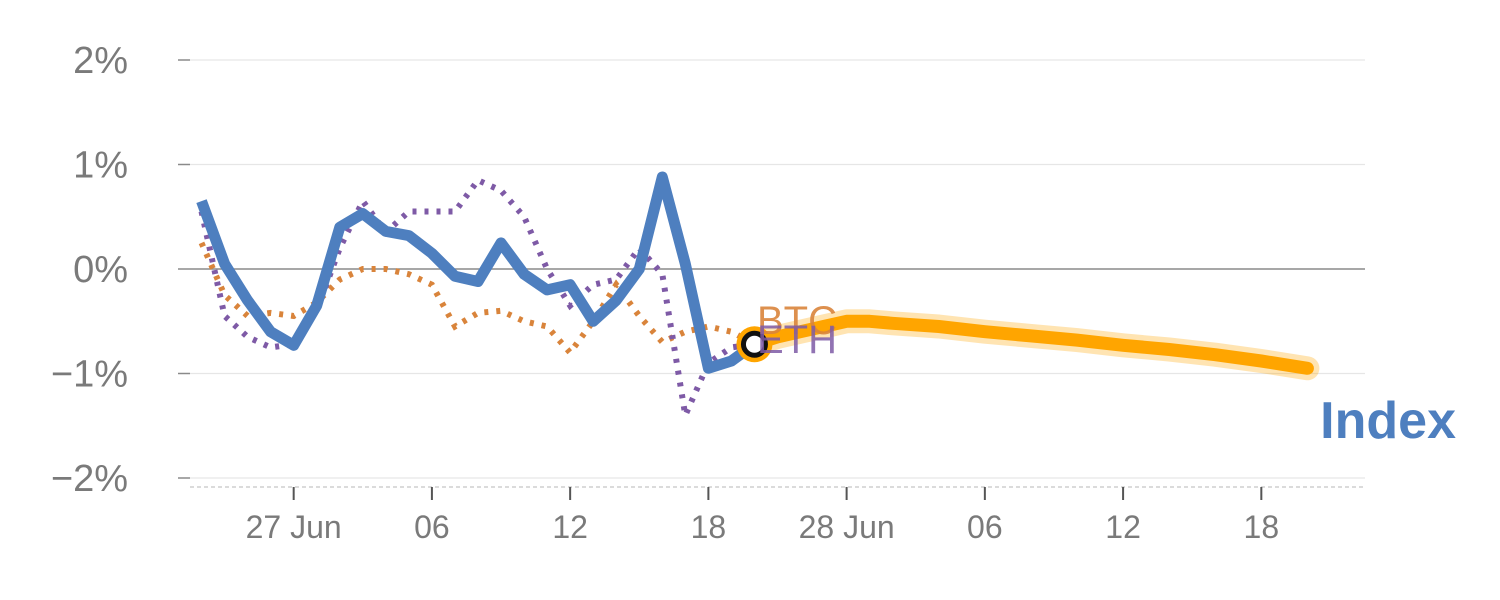 The height and width of the screenshot is (600, 1500). What do you see at coordinates (100, 270) in the screenshot?
I see `y-tick-label-2: 0%` at bounding box center [100, 270].